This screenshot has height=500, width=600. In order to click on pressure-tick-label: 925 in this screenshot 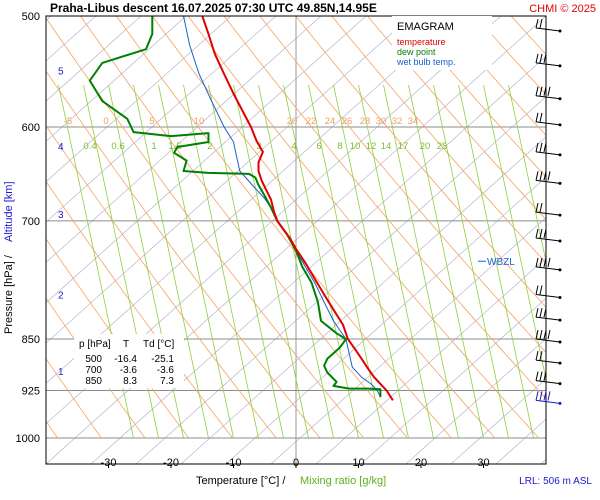, I will do `click(31, 392)`.